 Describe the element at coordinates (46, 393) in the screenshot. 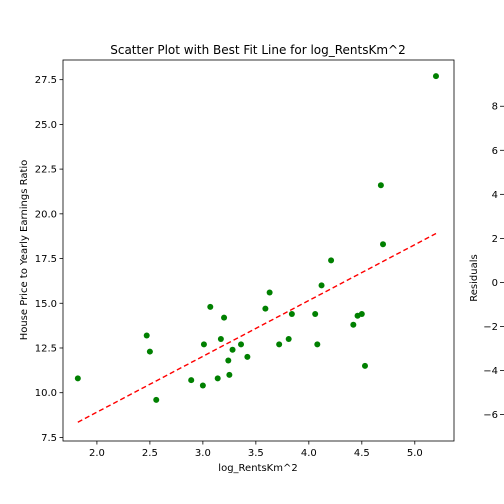

I see `y-tick-label: 10.0` at that location.